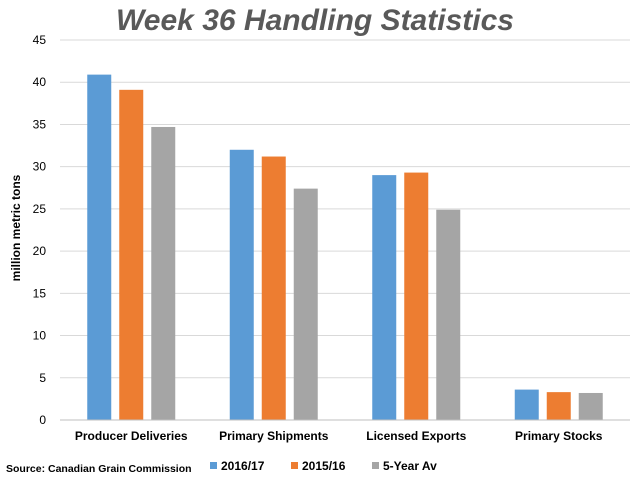 Image resolution: width=640 pixels, height=480 pixels. What do you see at coordinates (131, 436) in the screenshot?
I see `category-label: Producer Deliveries` at bounding box center [131, 436].